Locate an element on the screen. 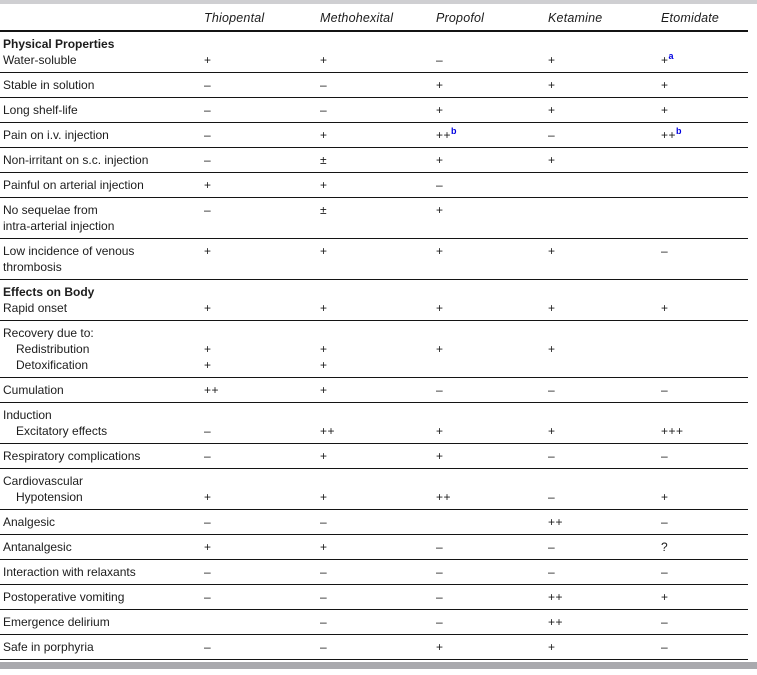 This screenshot has width=757, height=675. table-row-group: Safe in porphyria – – + + – is located at coordinates (374, 647).